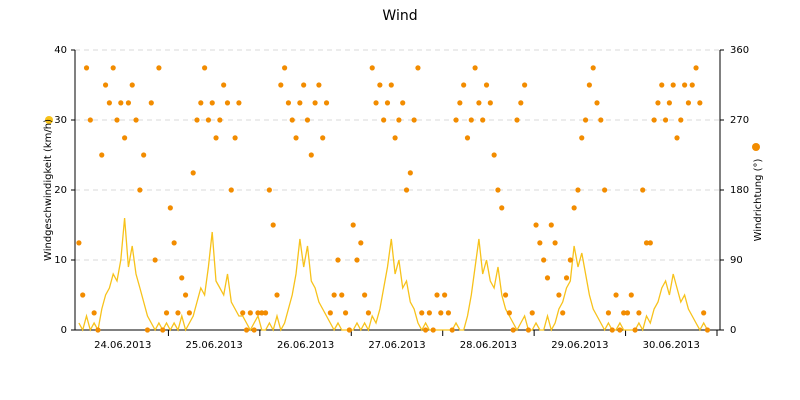 The height and width of the screenshot is (400, 800). What do you see at coordinates (214, 345) in the screenshot?
I see `x-tick-label: 25.06.2013` at bounding box center [214, 345].